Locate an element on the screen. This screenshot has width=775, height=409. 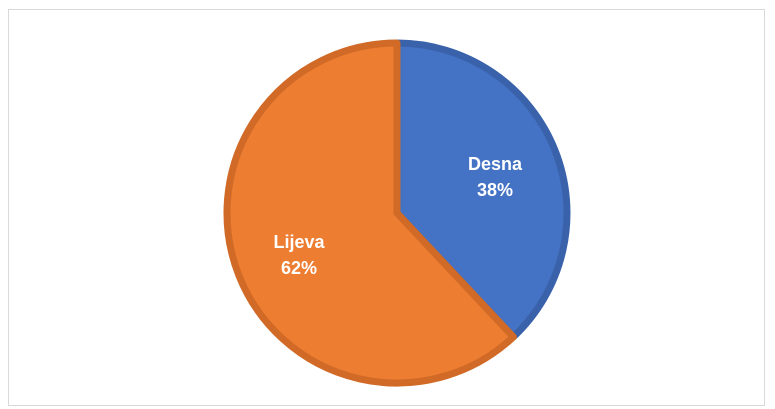
data-label-category: Desna is located at coordinates (495, 164).